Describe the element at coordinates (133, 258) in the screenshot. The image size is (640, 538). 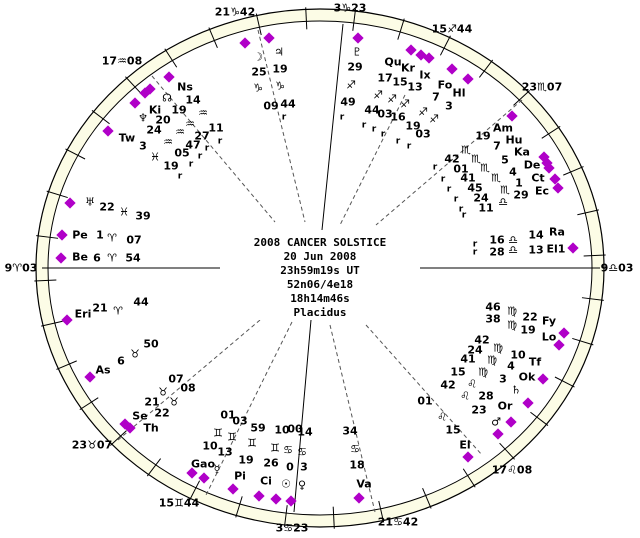
I see `chart-label: 54` at that location.